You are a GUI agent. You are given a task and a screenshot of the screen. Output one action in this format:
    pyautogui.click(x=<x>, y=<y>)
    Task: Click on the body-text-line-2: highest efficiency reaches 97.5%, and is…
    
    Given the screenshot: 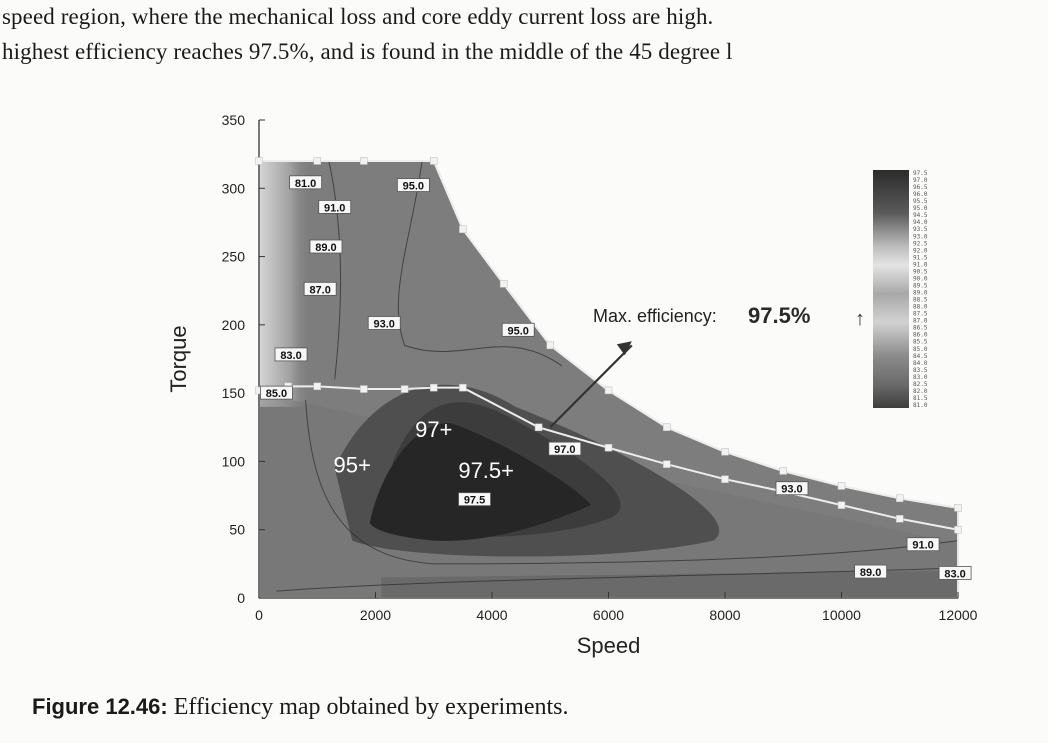 What is the action you would take?
    pyautogui.click(x=367, y=51)
    